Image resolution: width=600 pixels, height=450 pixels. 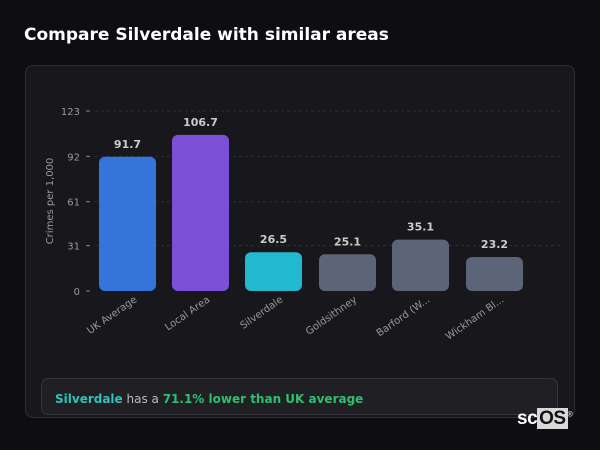 I want to click on summary-area: Silverdale, so click(x=89, y=399).